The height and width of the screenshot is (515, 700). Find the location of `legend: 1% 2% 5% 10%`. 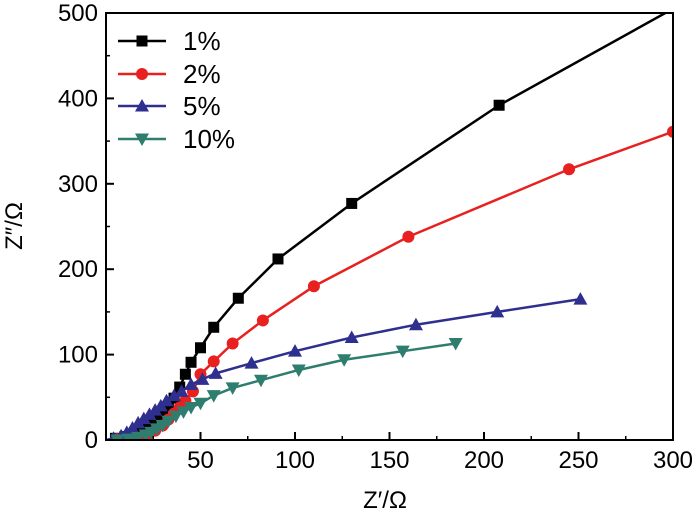

legend: 1% 2% 5% 10% is located at coordinates (176, 90).